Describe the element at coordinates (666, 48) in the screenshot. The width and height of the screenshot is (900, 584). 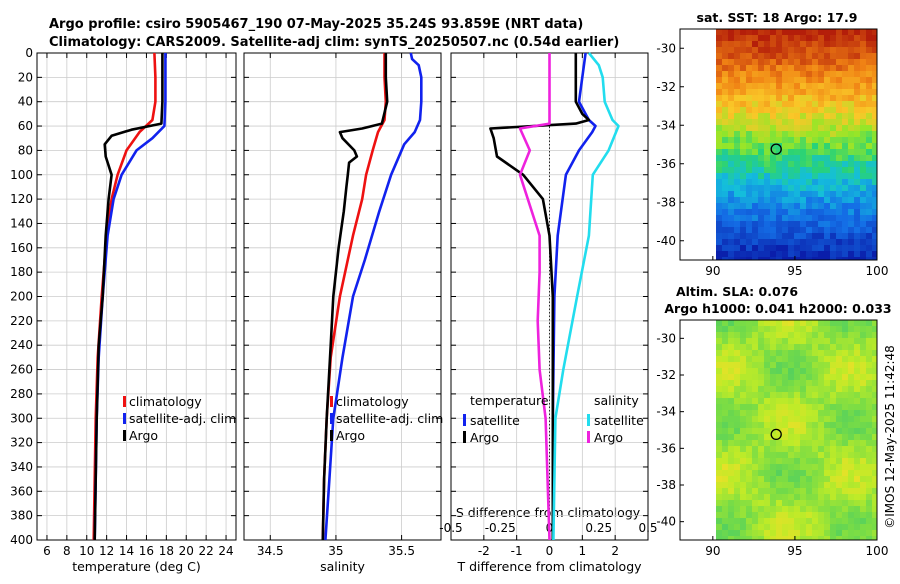
I see `map-y-tick-label: -30` at that location.